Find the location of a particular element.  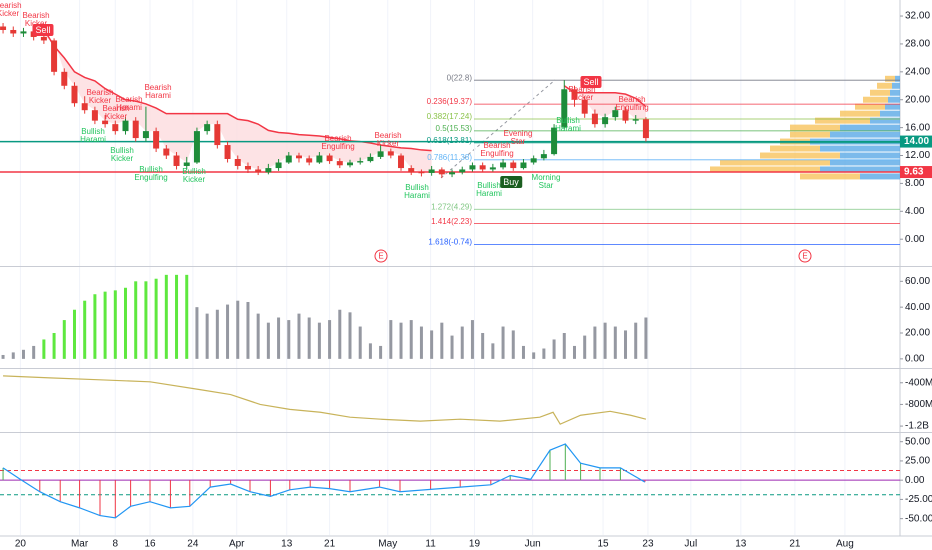

fib-label: 1.272(4.29) is located at coordinates (451, 206).